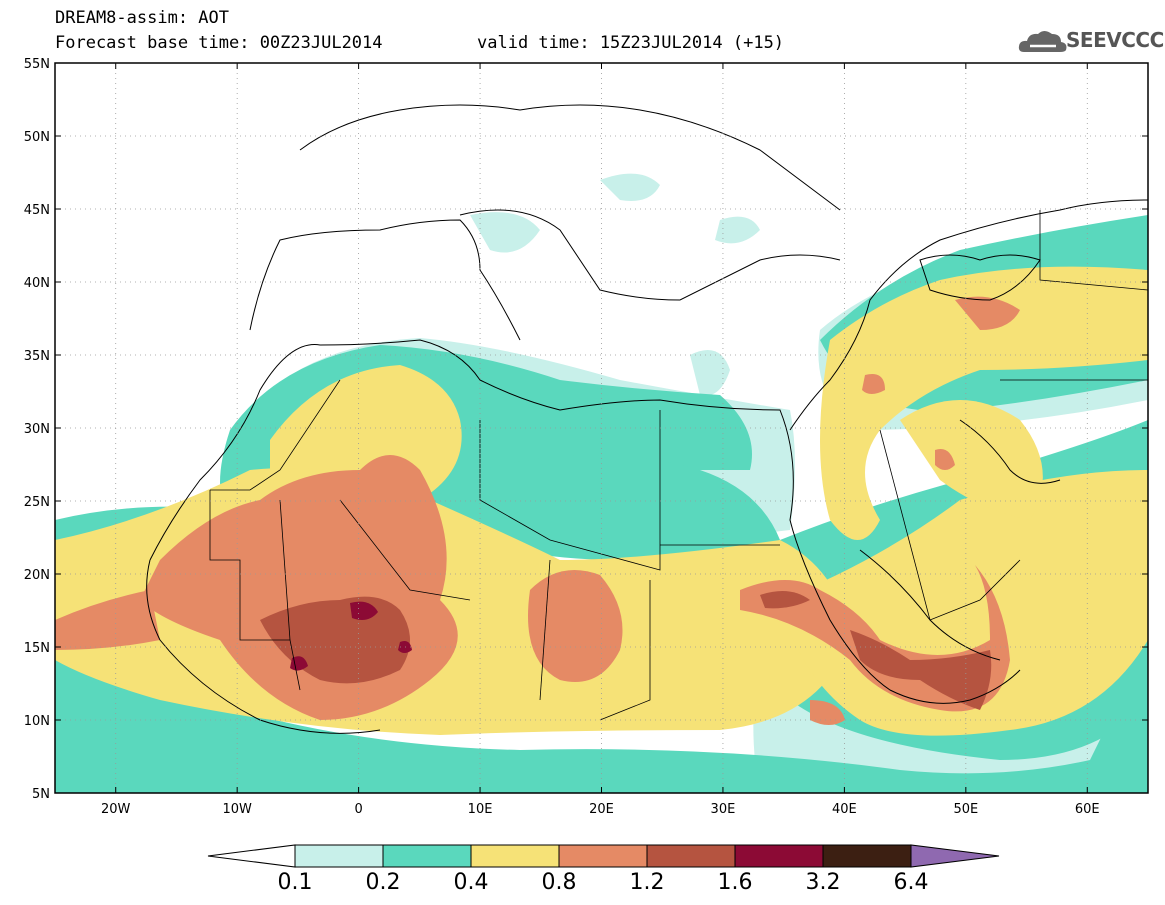  What do you see at coordinates (37, 283) in the screenshot?
I see `lat-tick-label: 40N` at bounding box center [37, 283].